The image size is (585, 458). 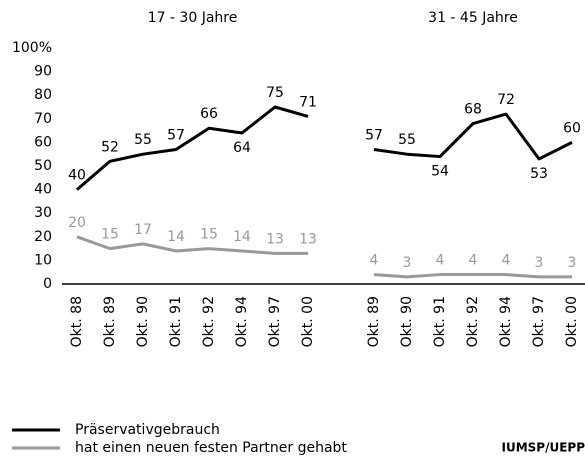 I want to click on legend-label: Präservativgebrauch, so click(x=147, y=430).